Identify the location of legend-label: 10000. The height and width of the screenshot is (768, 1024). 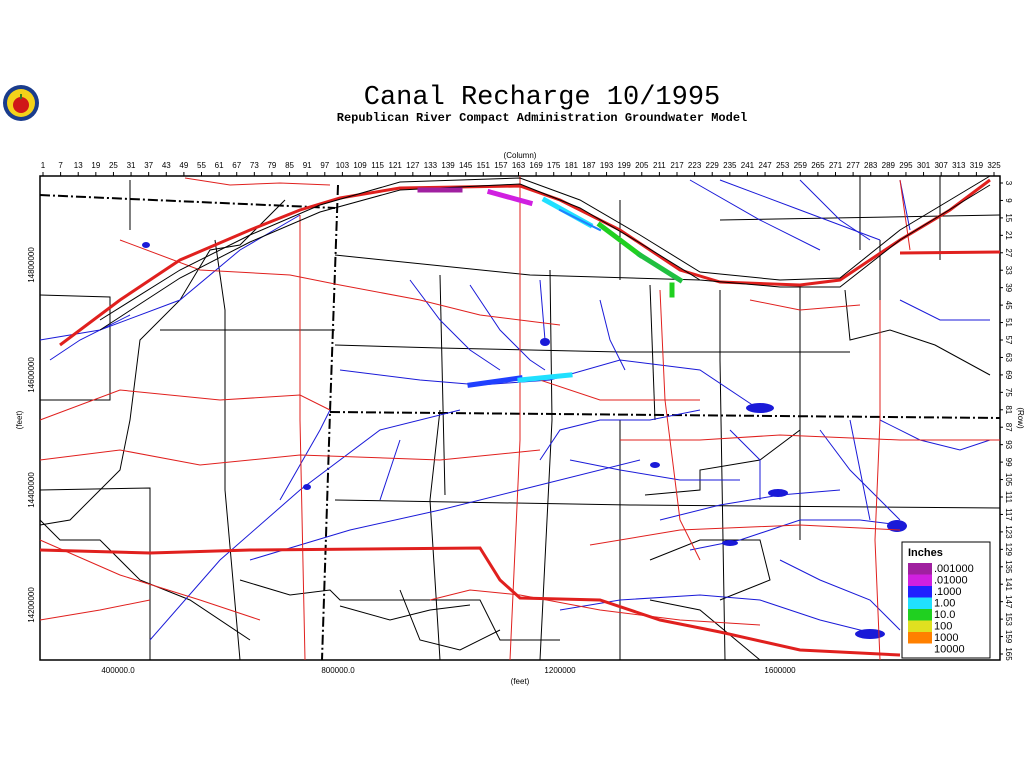
(949, 650).